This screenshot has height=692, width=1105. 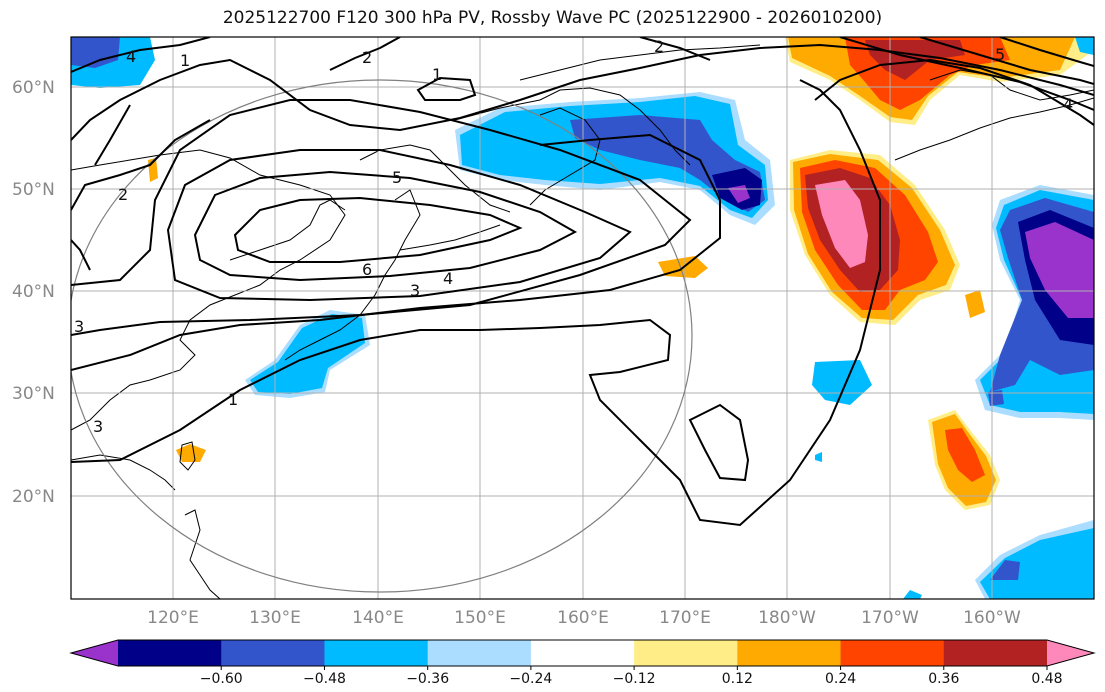 What do you see at coordinates (221, 679) in the screenshot?
I see `colorbar-tick-label: −0.60` at bounding box center [221, 679].